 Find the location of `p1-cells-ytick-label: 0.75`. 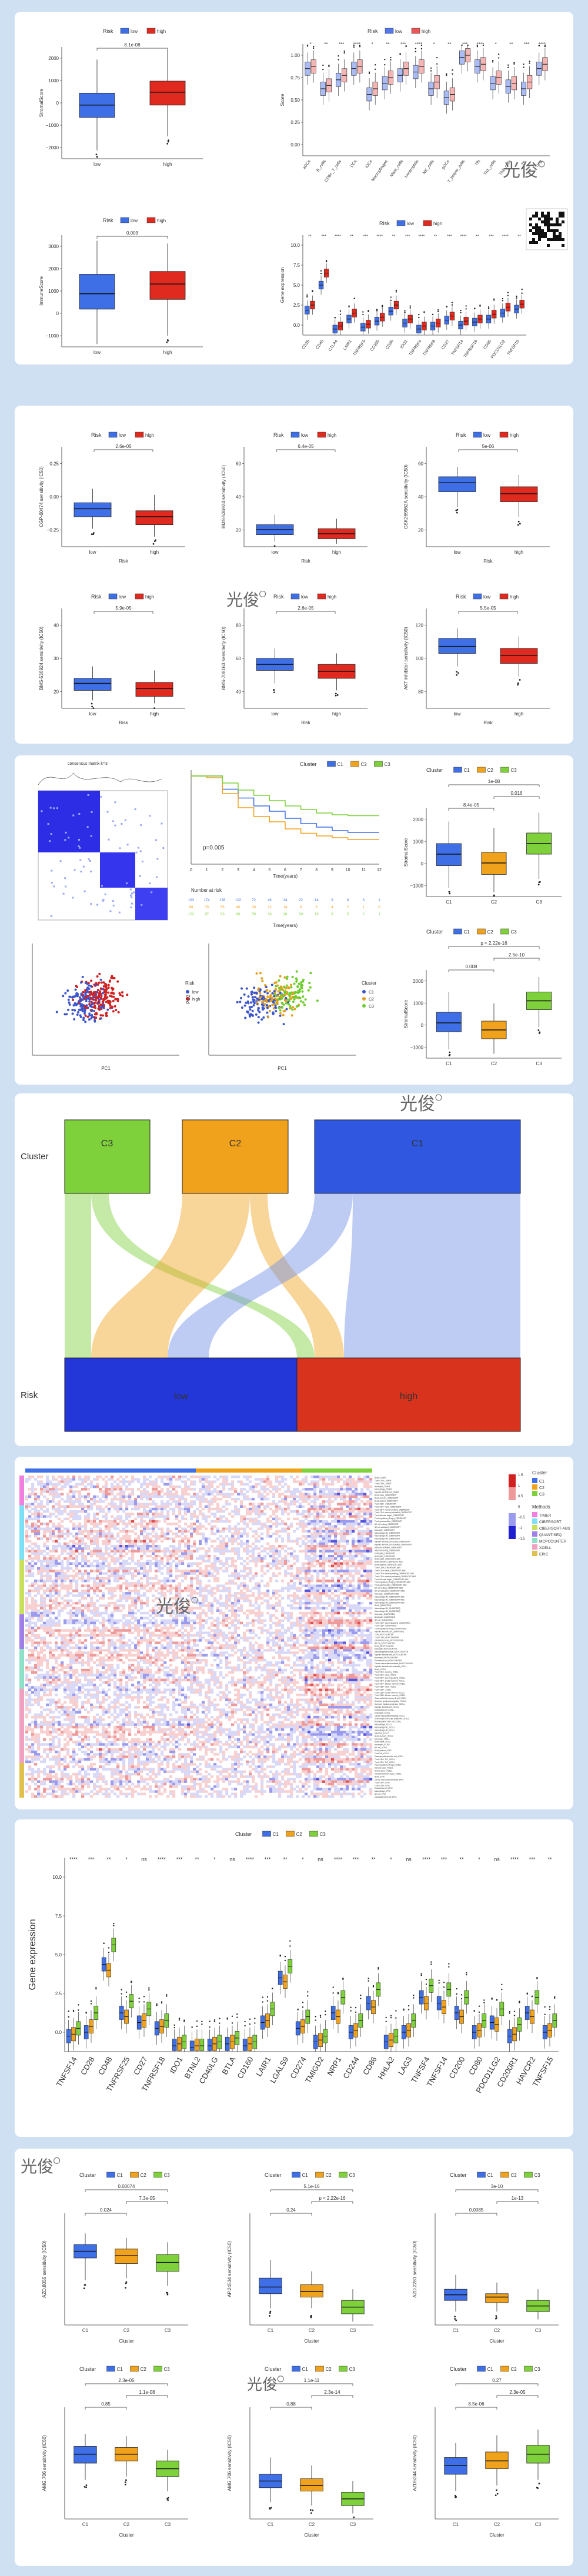

p1-cells-ytick-label: 0.75 is located at coordinates (295, 78).